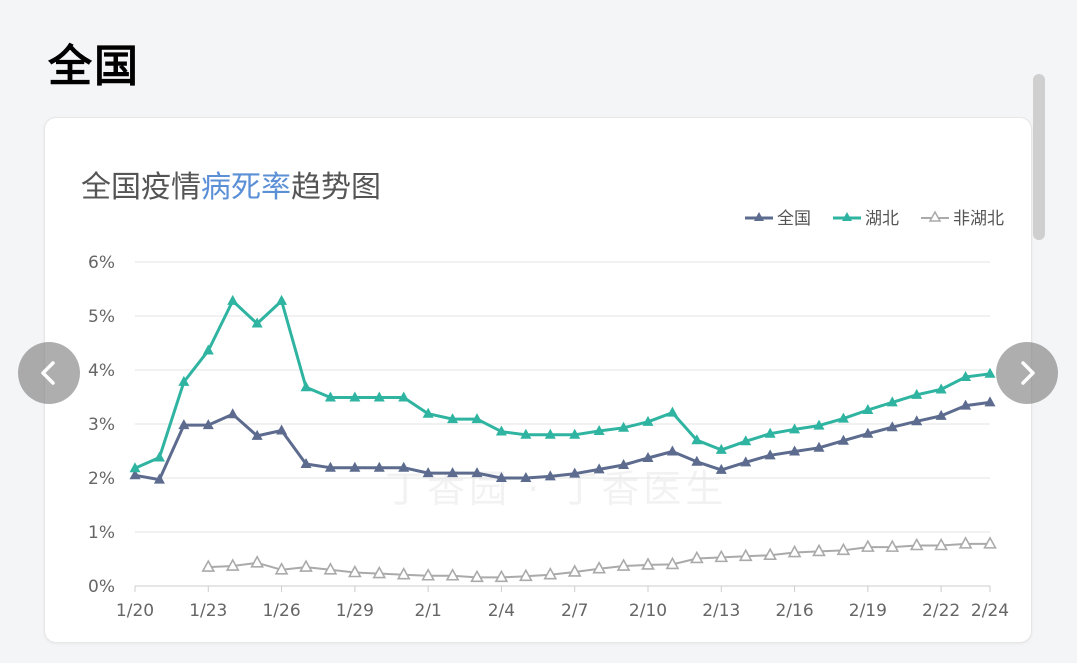 Image resolution: width=1077 pixels, height=663 pixels. I want to click on legend-item-hubei: 湖北, so click(866, 216).